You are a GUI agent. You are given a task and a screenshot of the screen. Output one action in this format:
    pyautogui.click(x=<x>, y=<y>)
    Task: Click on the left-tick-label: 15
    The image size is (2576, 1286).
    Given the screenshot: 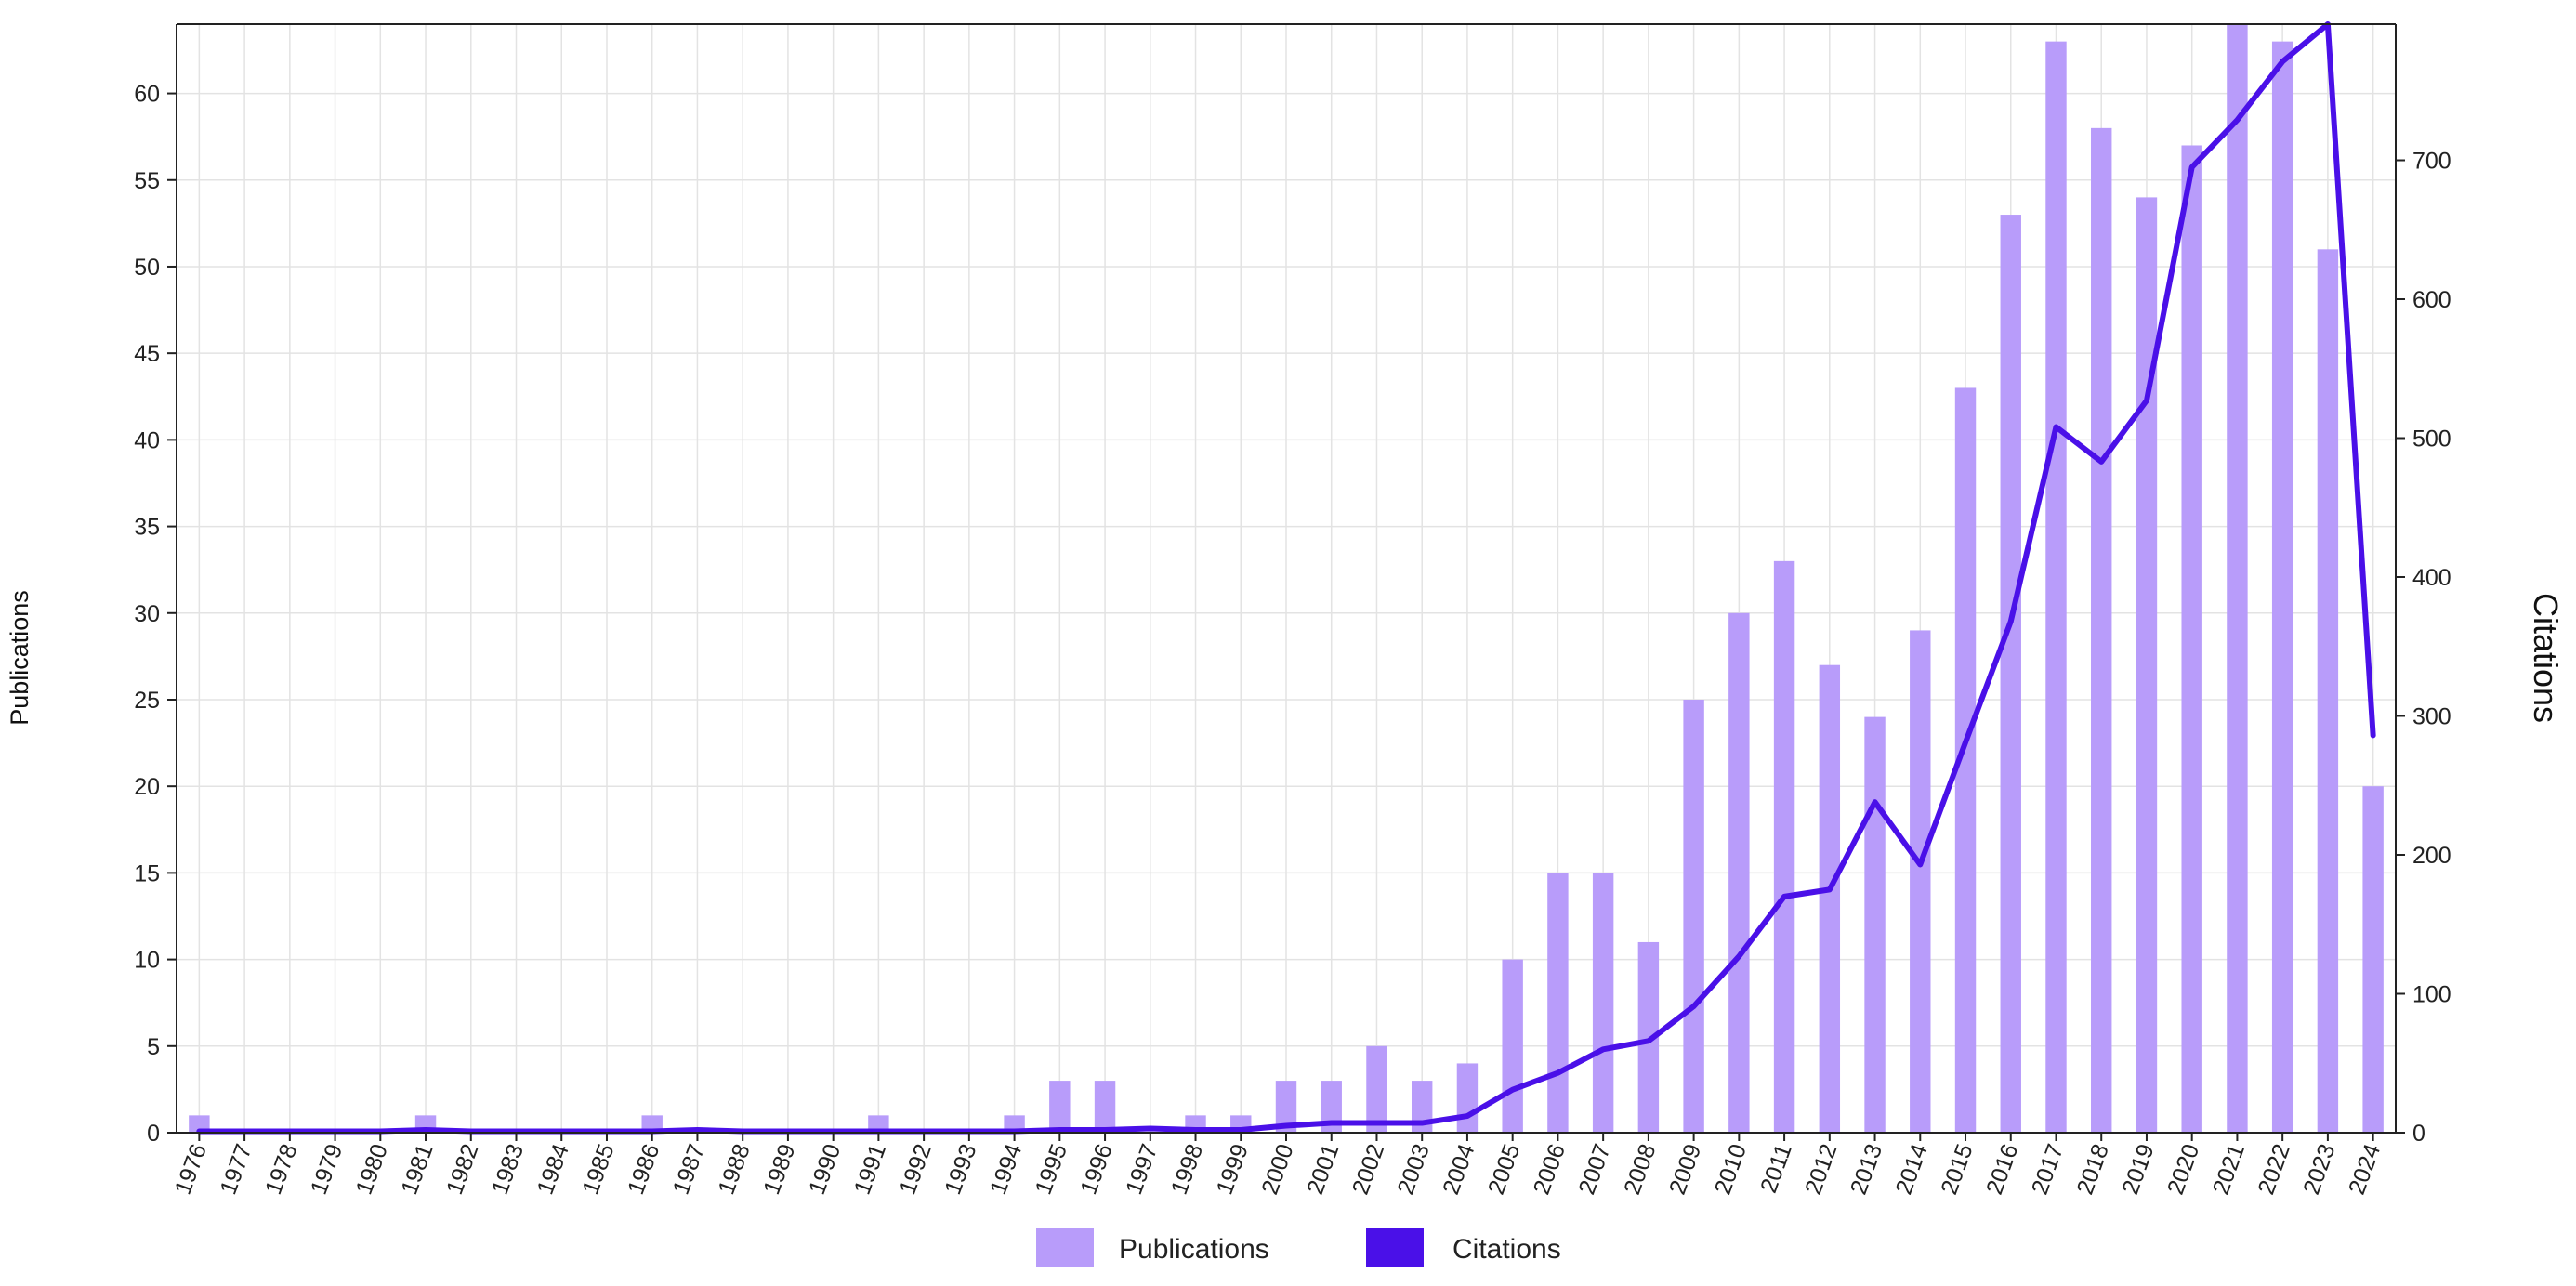 What is the action you would take?
    pyautogui.click(x=147, y=873)
    